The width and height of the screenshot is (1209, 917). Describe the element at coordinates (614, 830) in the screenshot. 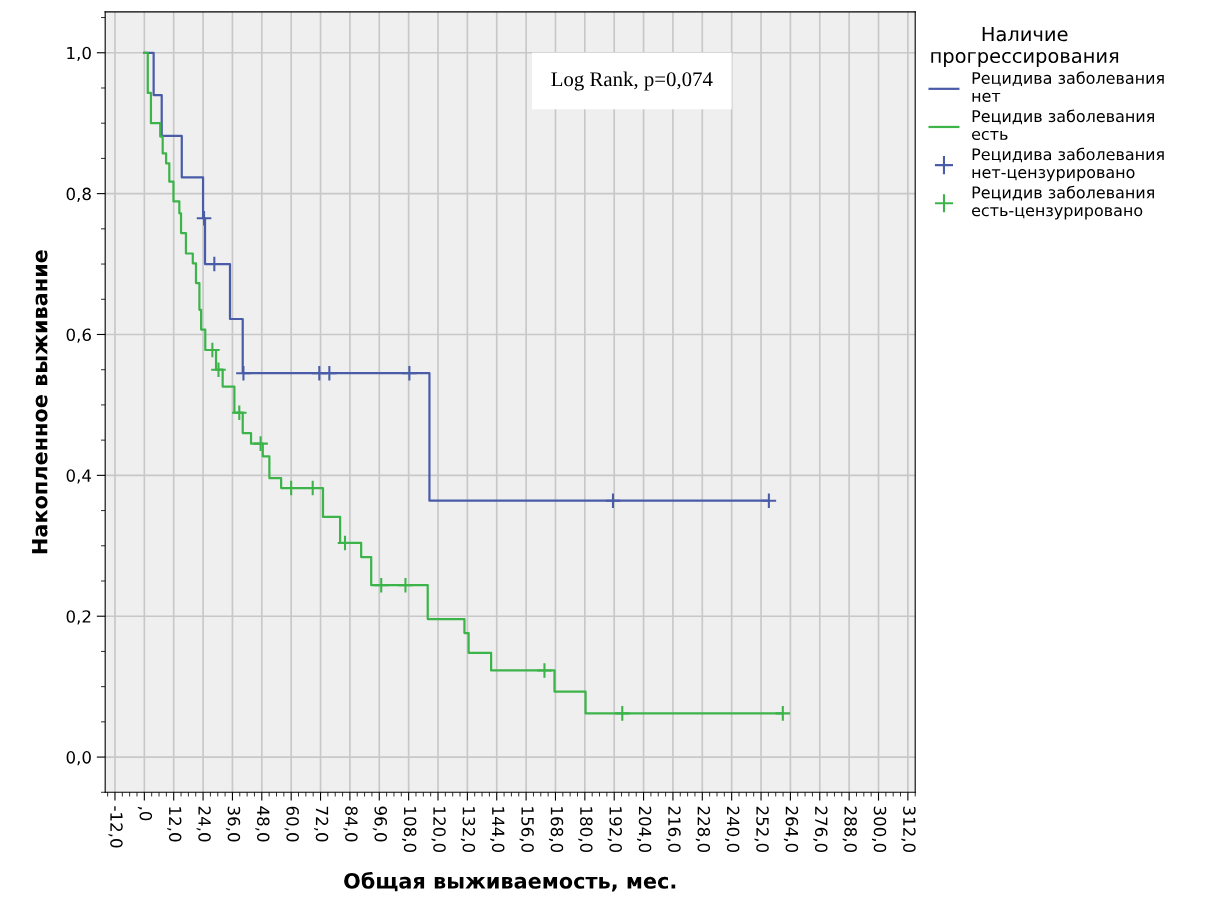

I see `x-tick-label: 192,0` at that location.